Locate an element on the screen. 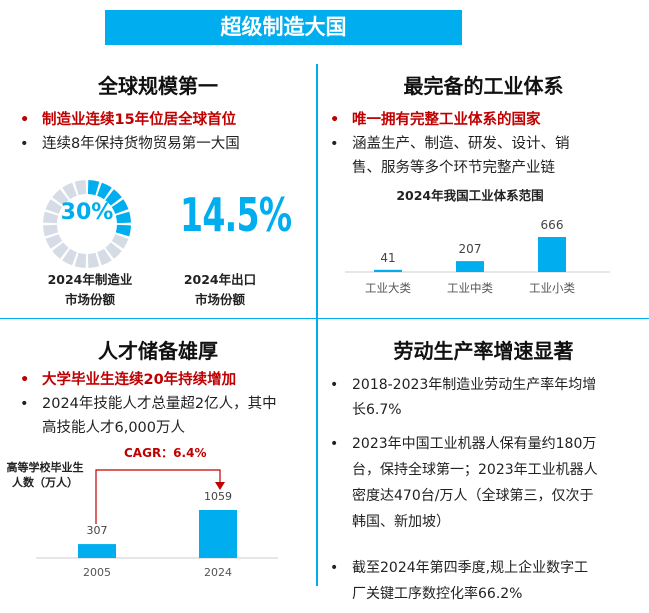  chart2-title: 高等学校毕业生人数（万人） is located at coordinates (45, 475).